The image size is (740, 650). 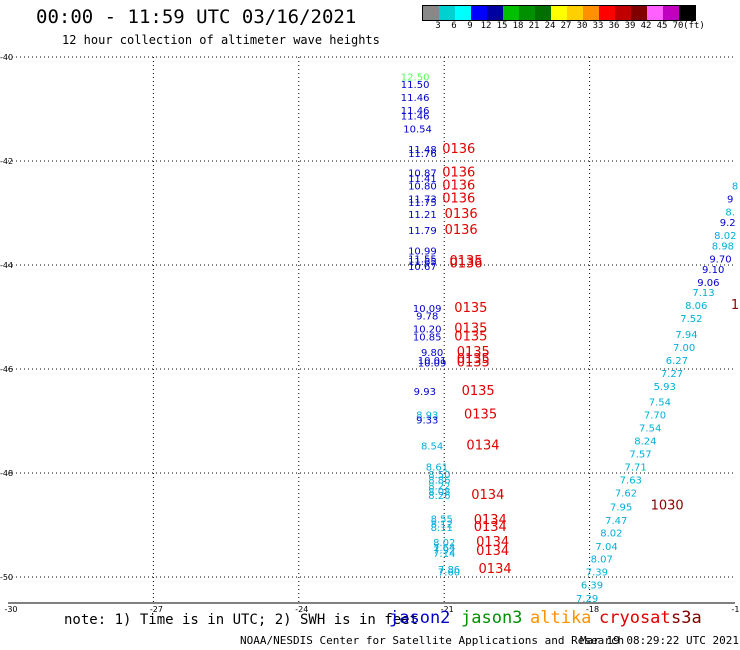 What do you see at coordinates (611, 533) in the screenshot?
I see `wave-height-value: 8.02` at bounding box center [611, 533].